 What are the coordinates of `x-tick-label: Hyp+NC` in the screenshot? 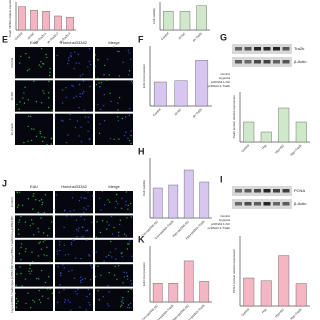 It's located at (279, 148).